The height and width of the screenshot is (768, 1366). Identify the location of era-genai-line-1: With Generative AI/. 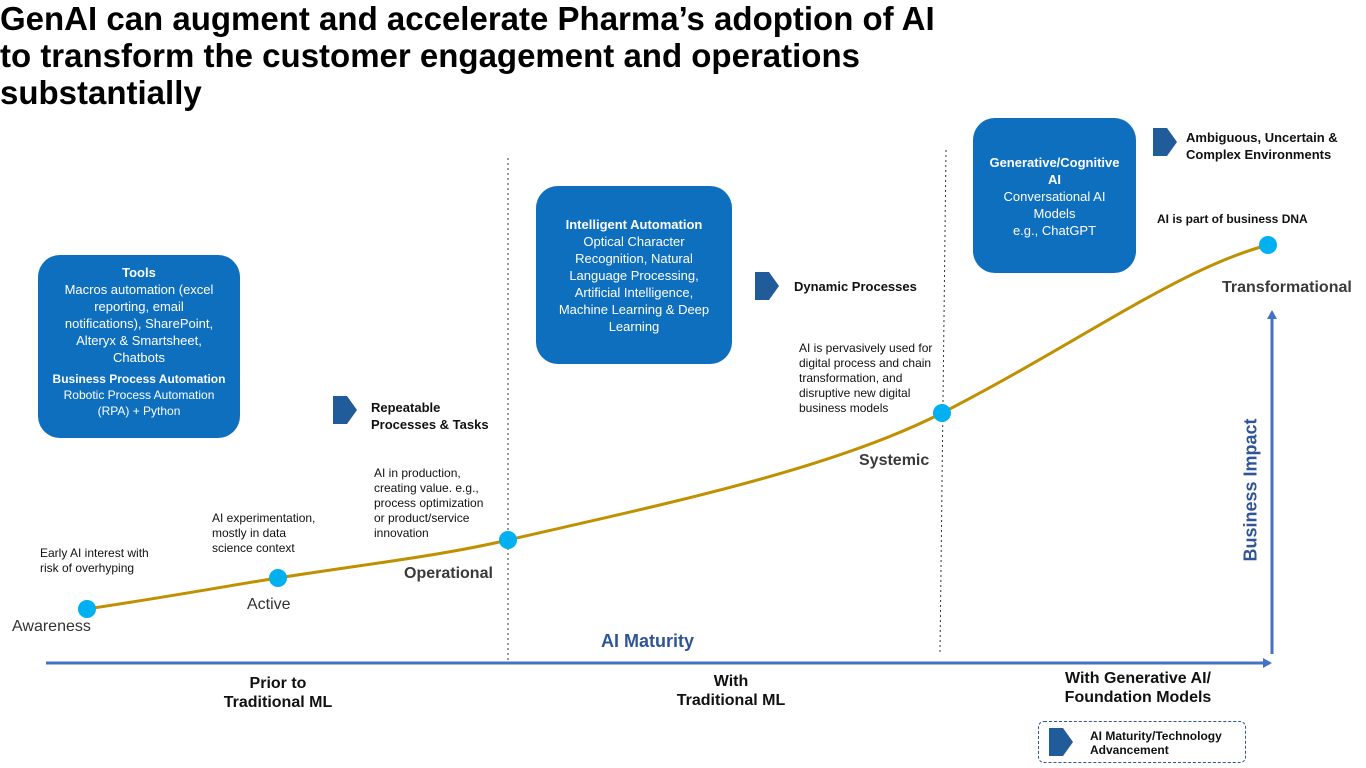
(1138, 678).